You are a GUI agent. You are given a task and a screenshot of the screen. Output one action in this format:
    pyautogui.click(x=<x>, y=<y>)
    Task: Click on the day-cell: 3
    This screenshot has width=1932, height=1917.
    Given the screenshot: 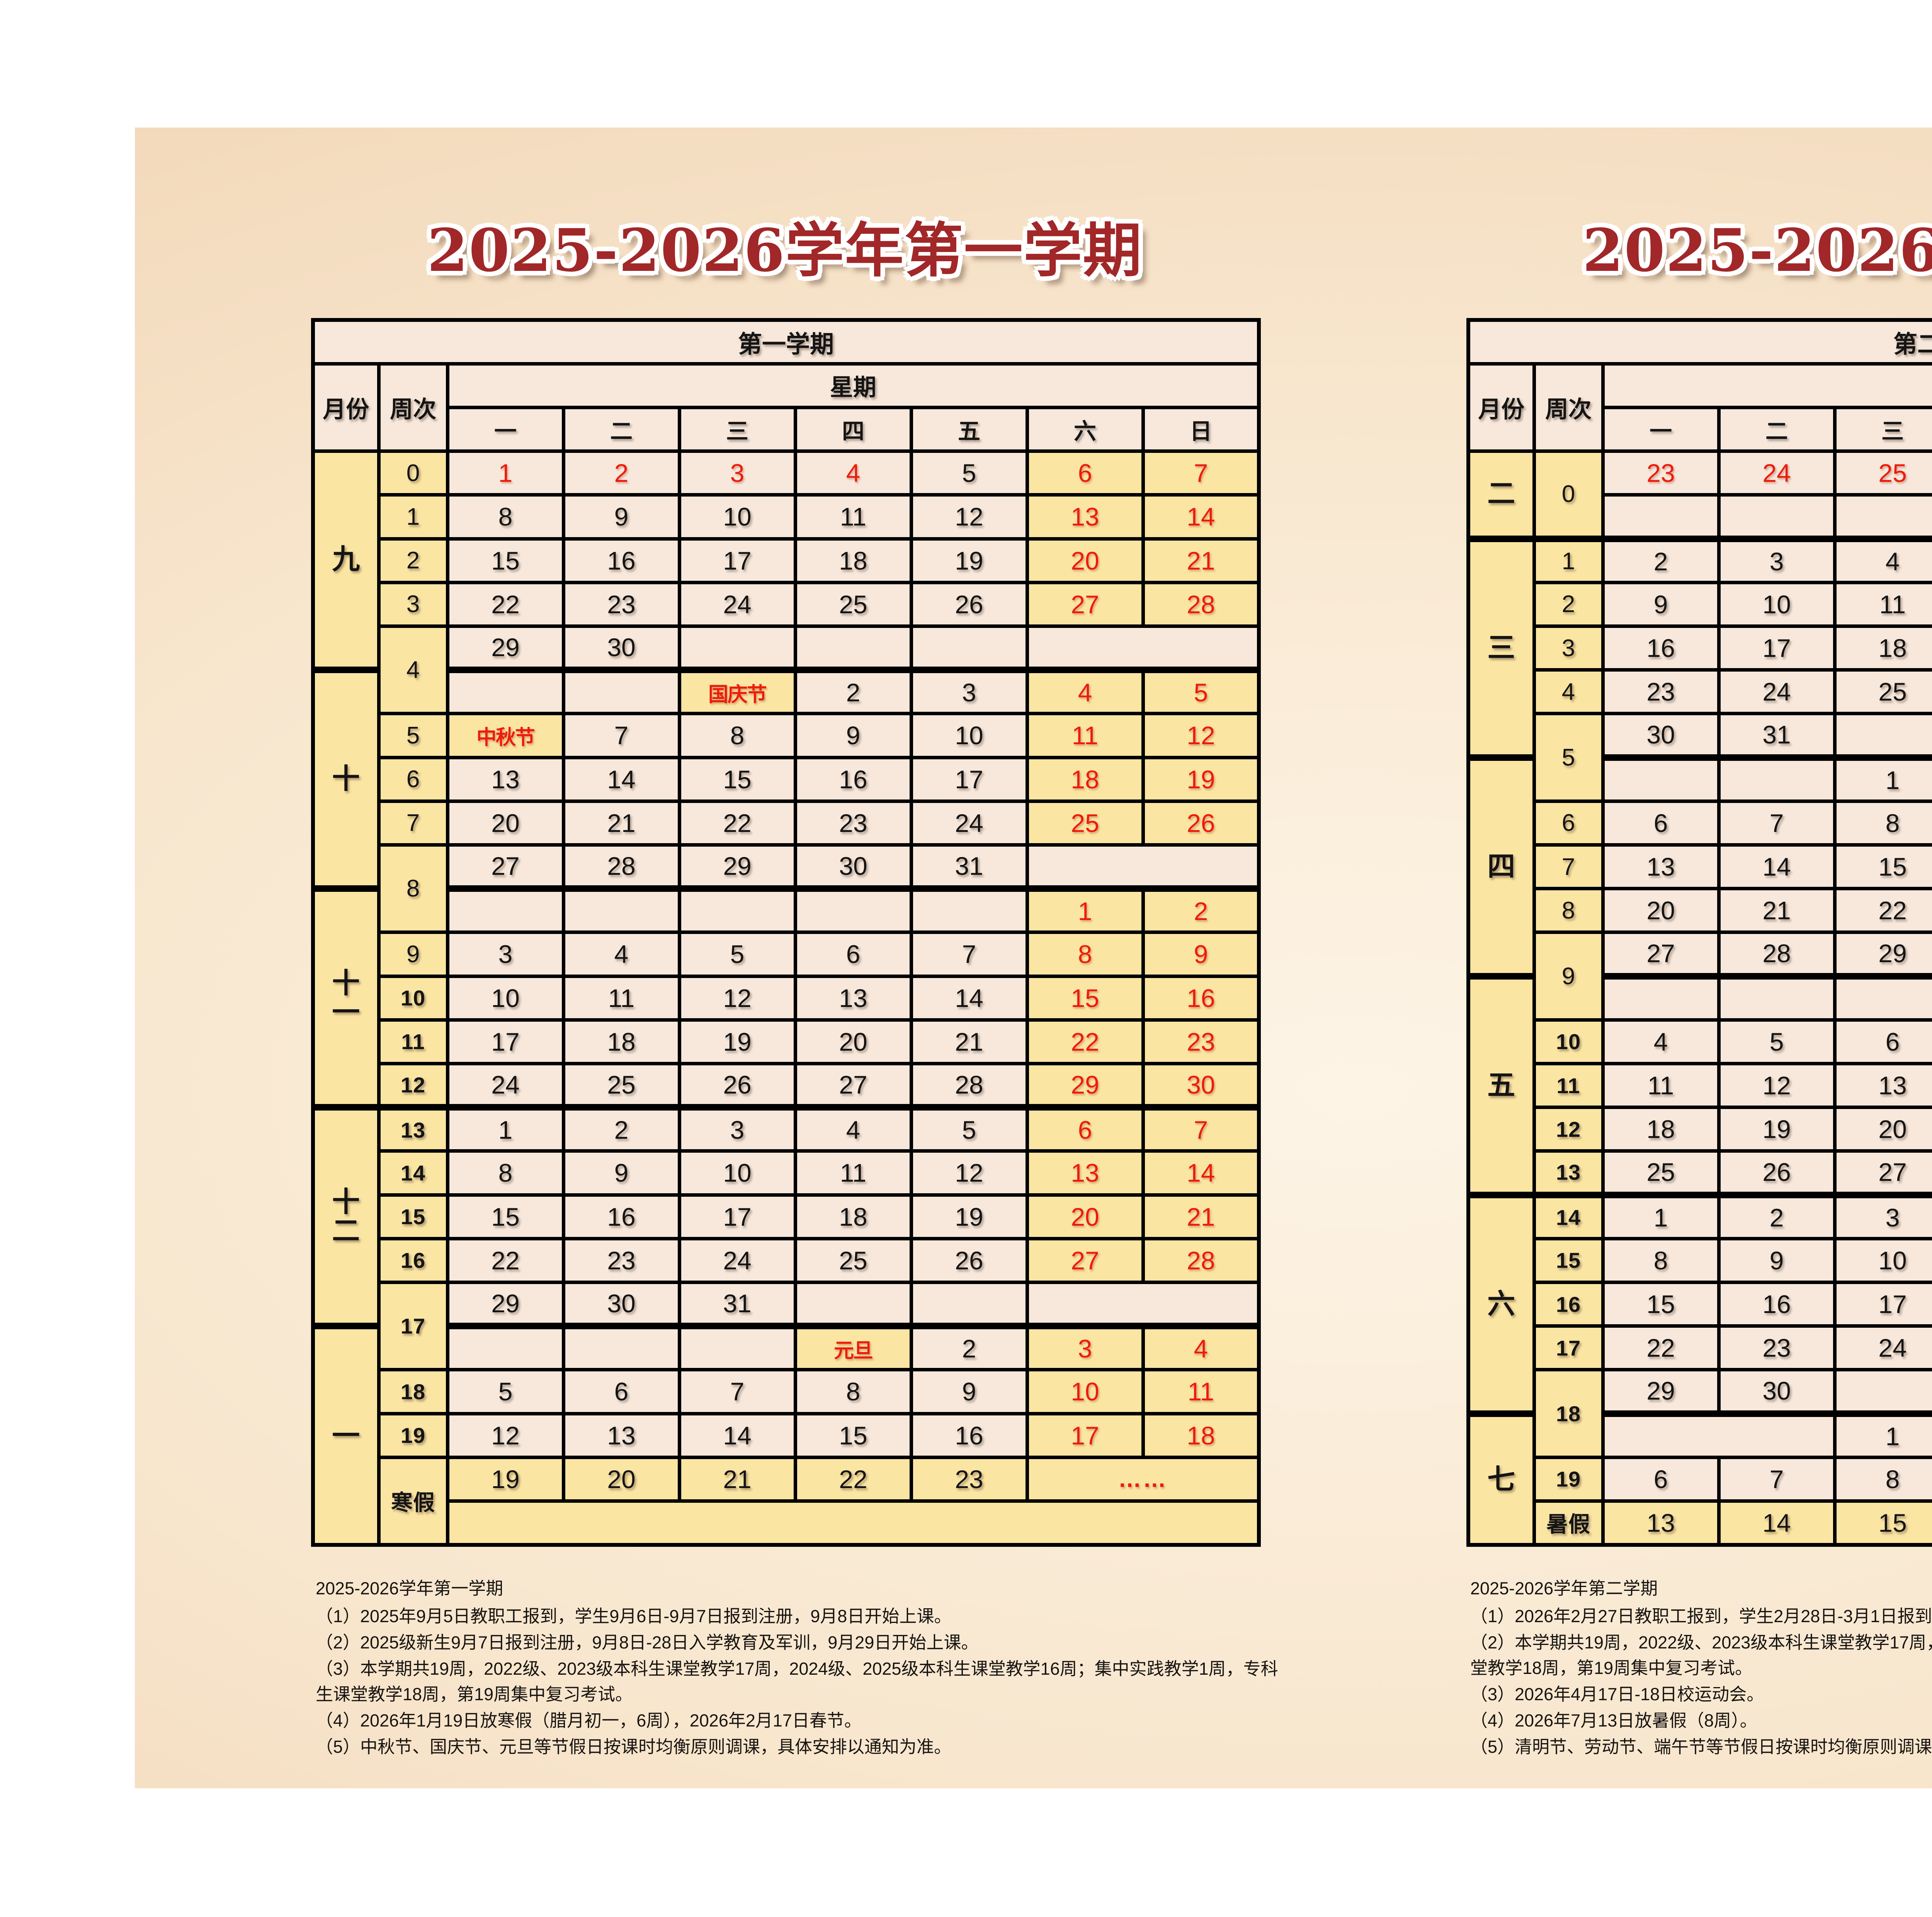 What is the action you would take?
    pyautogui.click(x=969, y=692)
    